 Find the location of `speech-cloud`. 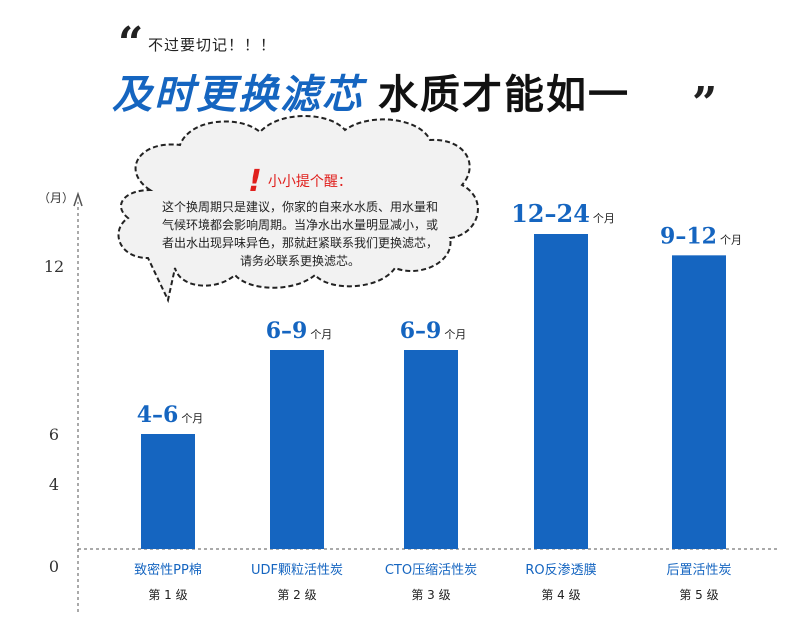

speech-cloud is located at coordinates (298, 209).